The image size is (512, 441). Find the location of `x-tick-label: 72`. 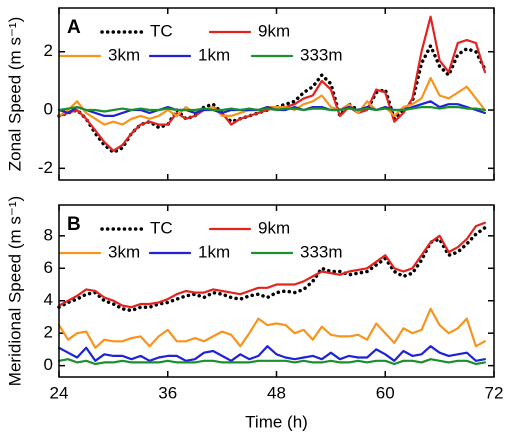

x-tick-label: 72 is located at coordinates (494, 392).